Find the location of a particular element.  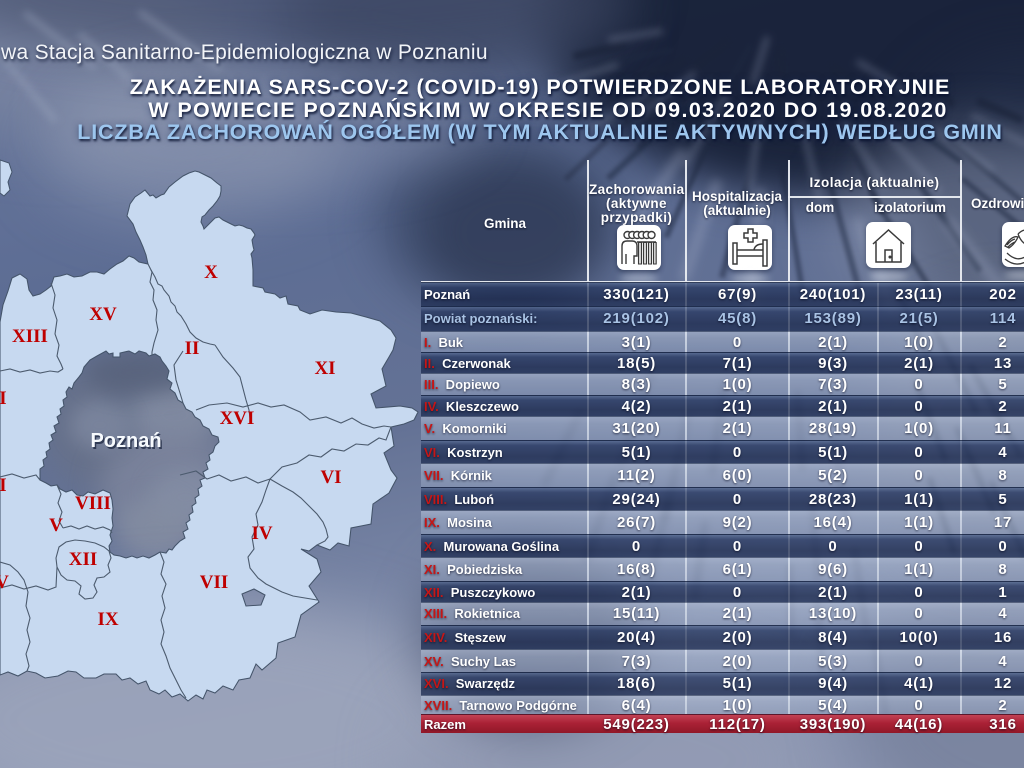

svg-text: XVI is located at coordinates (237, 418).